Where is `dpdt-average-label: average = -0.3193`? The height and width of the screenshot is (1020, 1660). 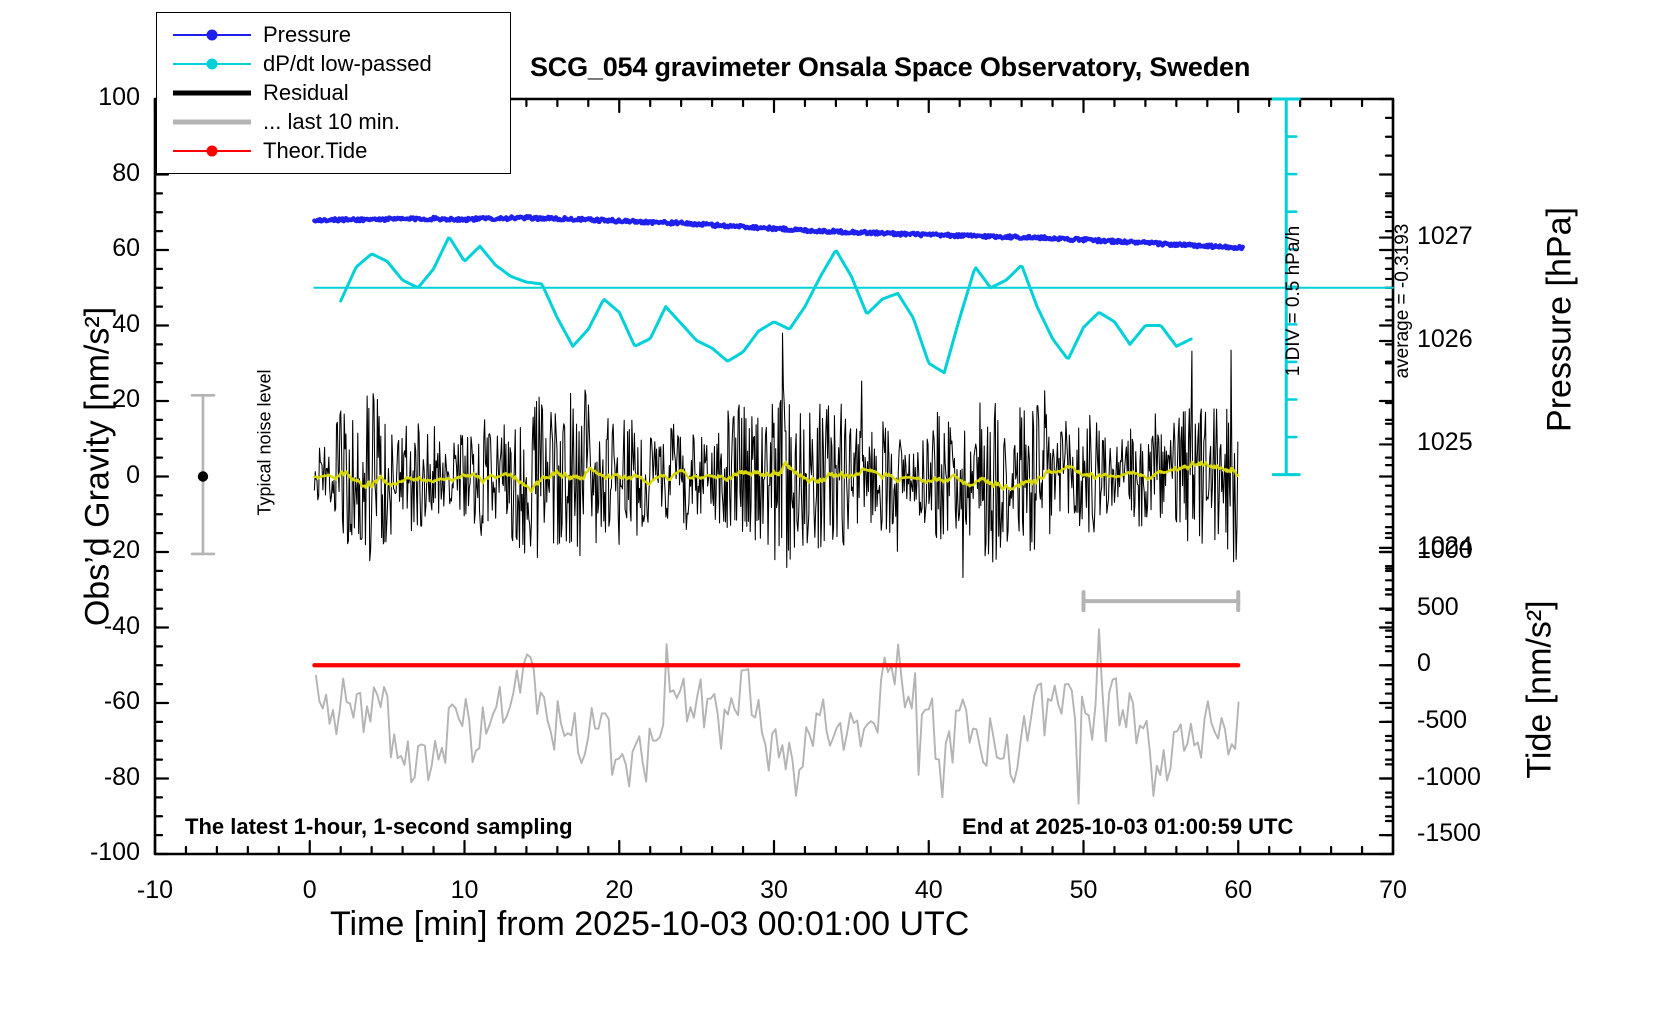 dpdt-average-label: average = -0.3193 is located at coordinates (1402, 301).